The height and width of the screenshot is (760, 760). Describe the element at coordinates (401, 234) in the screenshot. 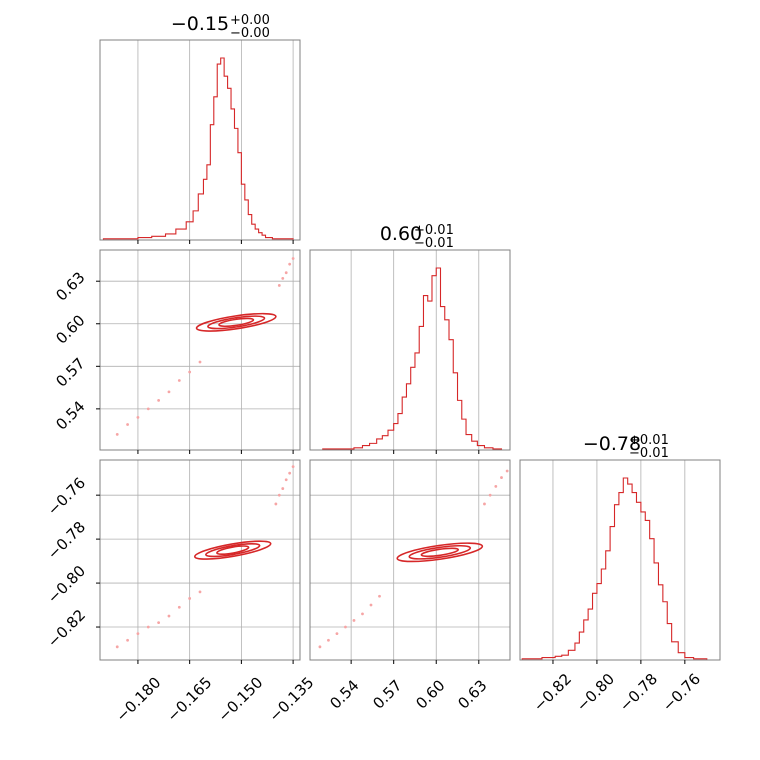

I see `title-param-2: 0.60` at that location.